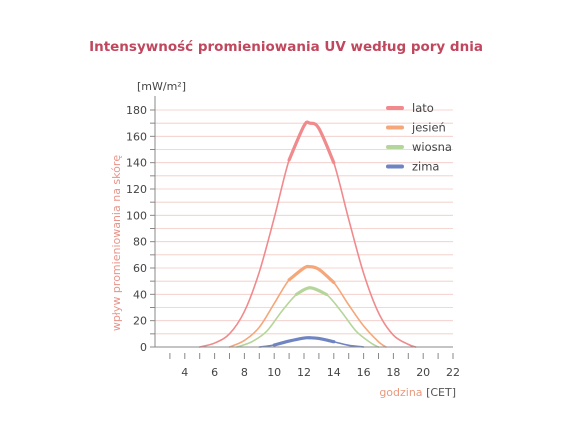 This screenshot has width=570, height=428. What do you see at coordinates (393, 372) in the screenshot?
I see `x-tick-label: 18` at bounding box center [393, 372].